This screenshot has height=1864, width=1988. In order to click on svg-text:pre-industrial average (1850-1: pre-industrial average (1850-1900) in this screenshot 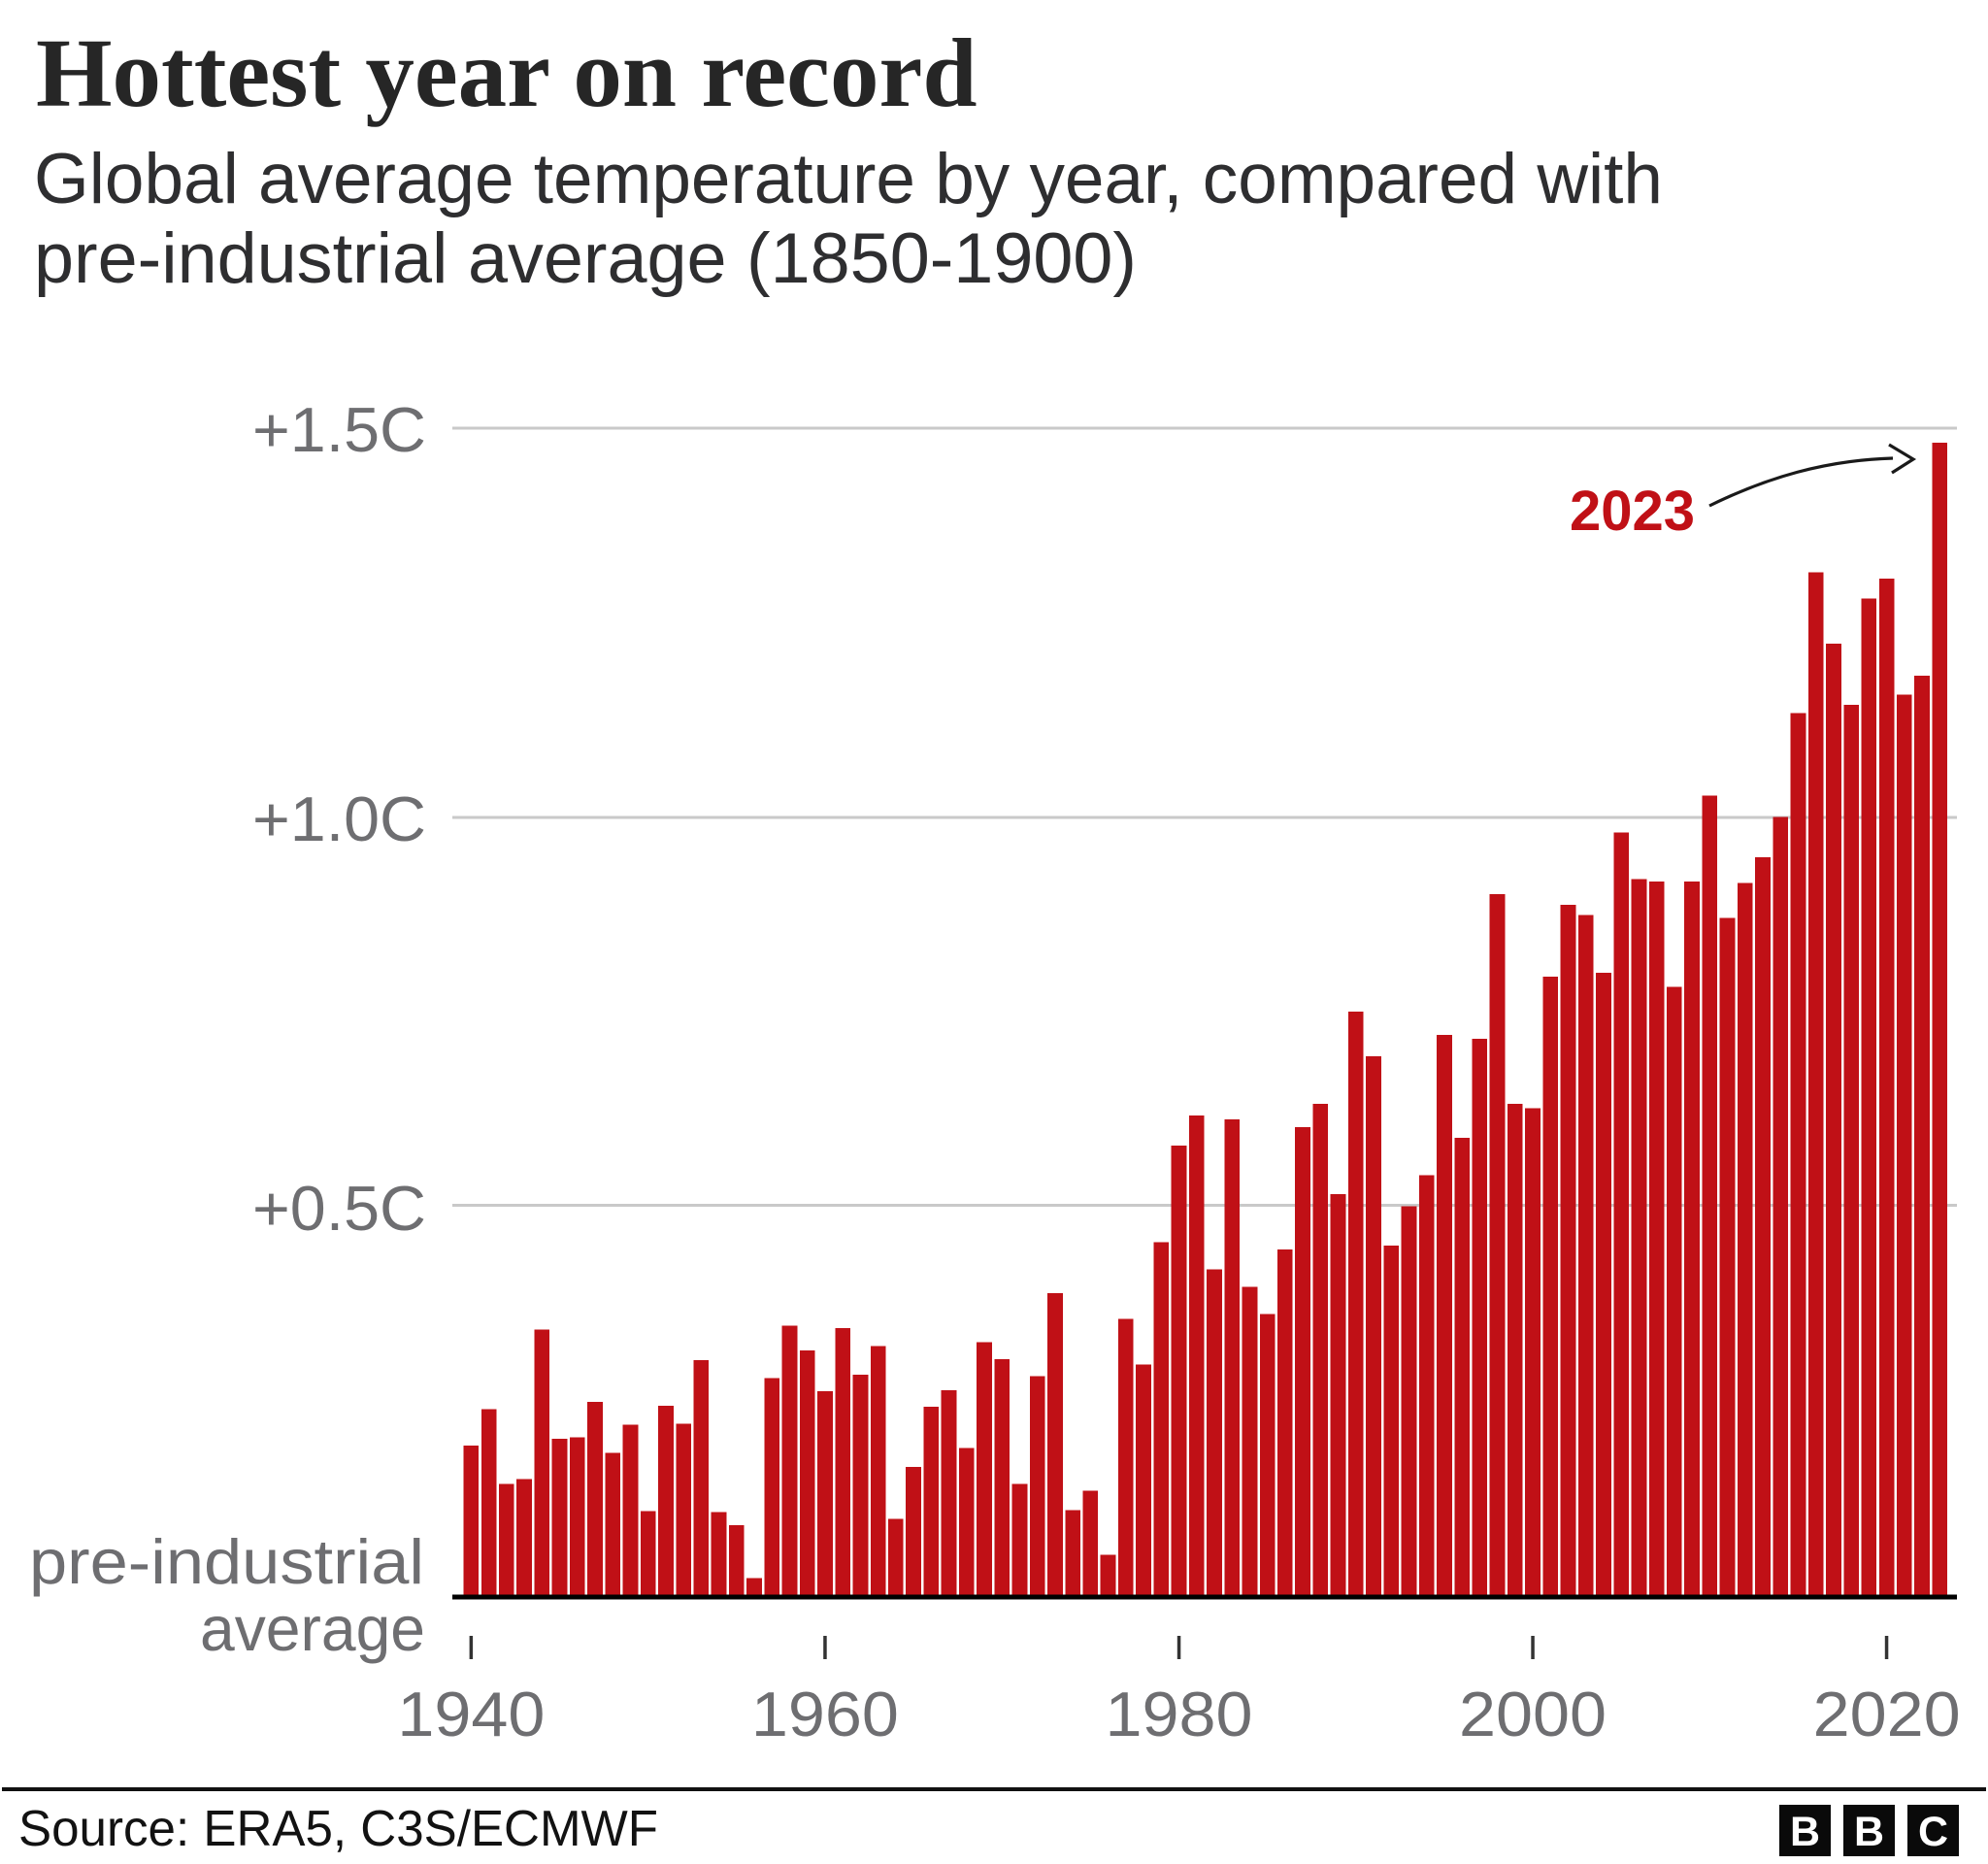, I will do `click(585, 258)`.